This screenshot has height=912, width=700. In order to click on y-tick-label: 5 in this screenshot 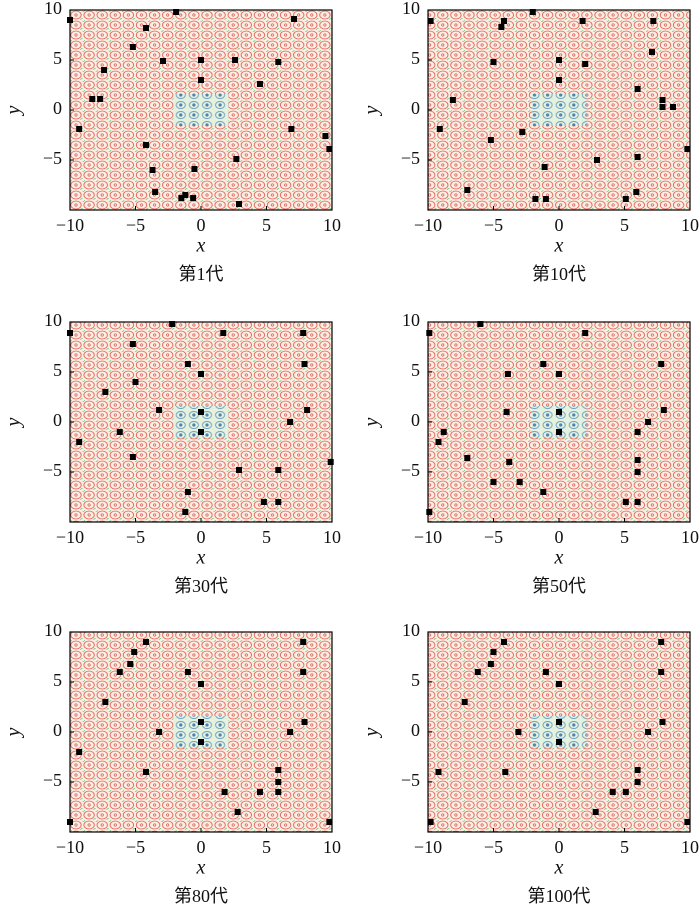, I will do `click(57, 680)`.